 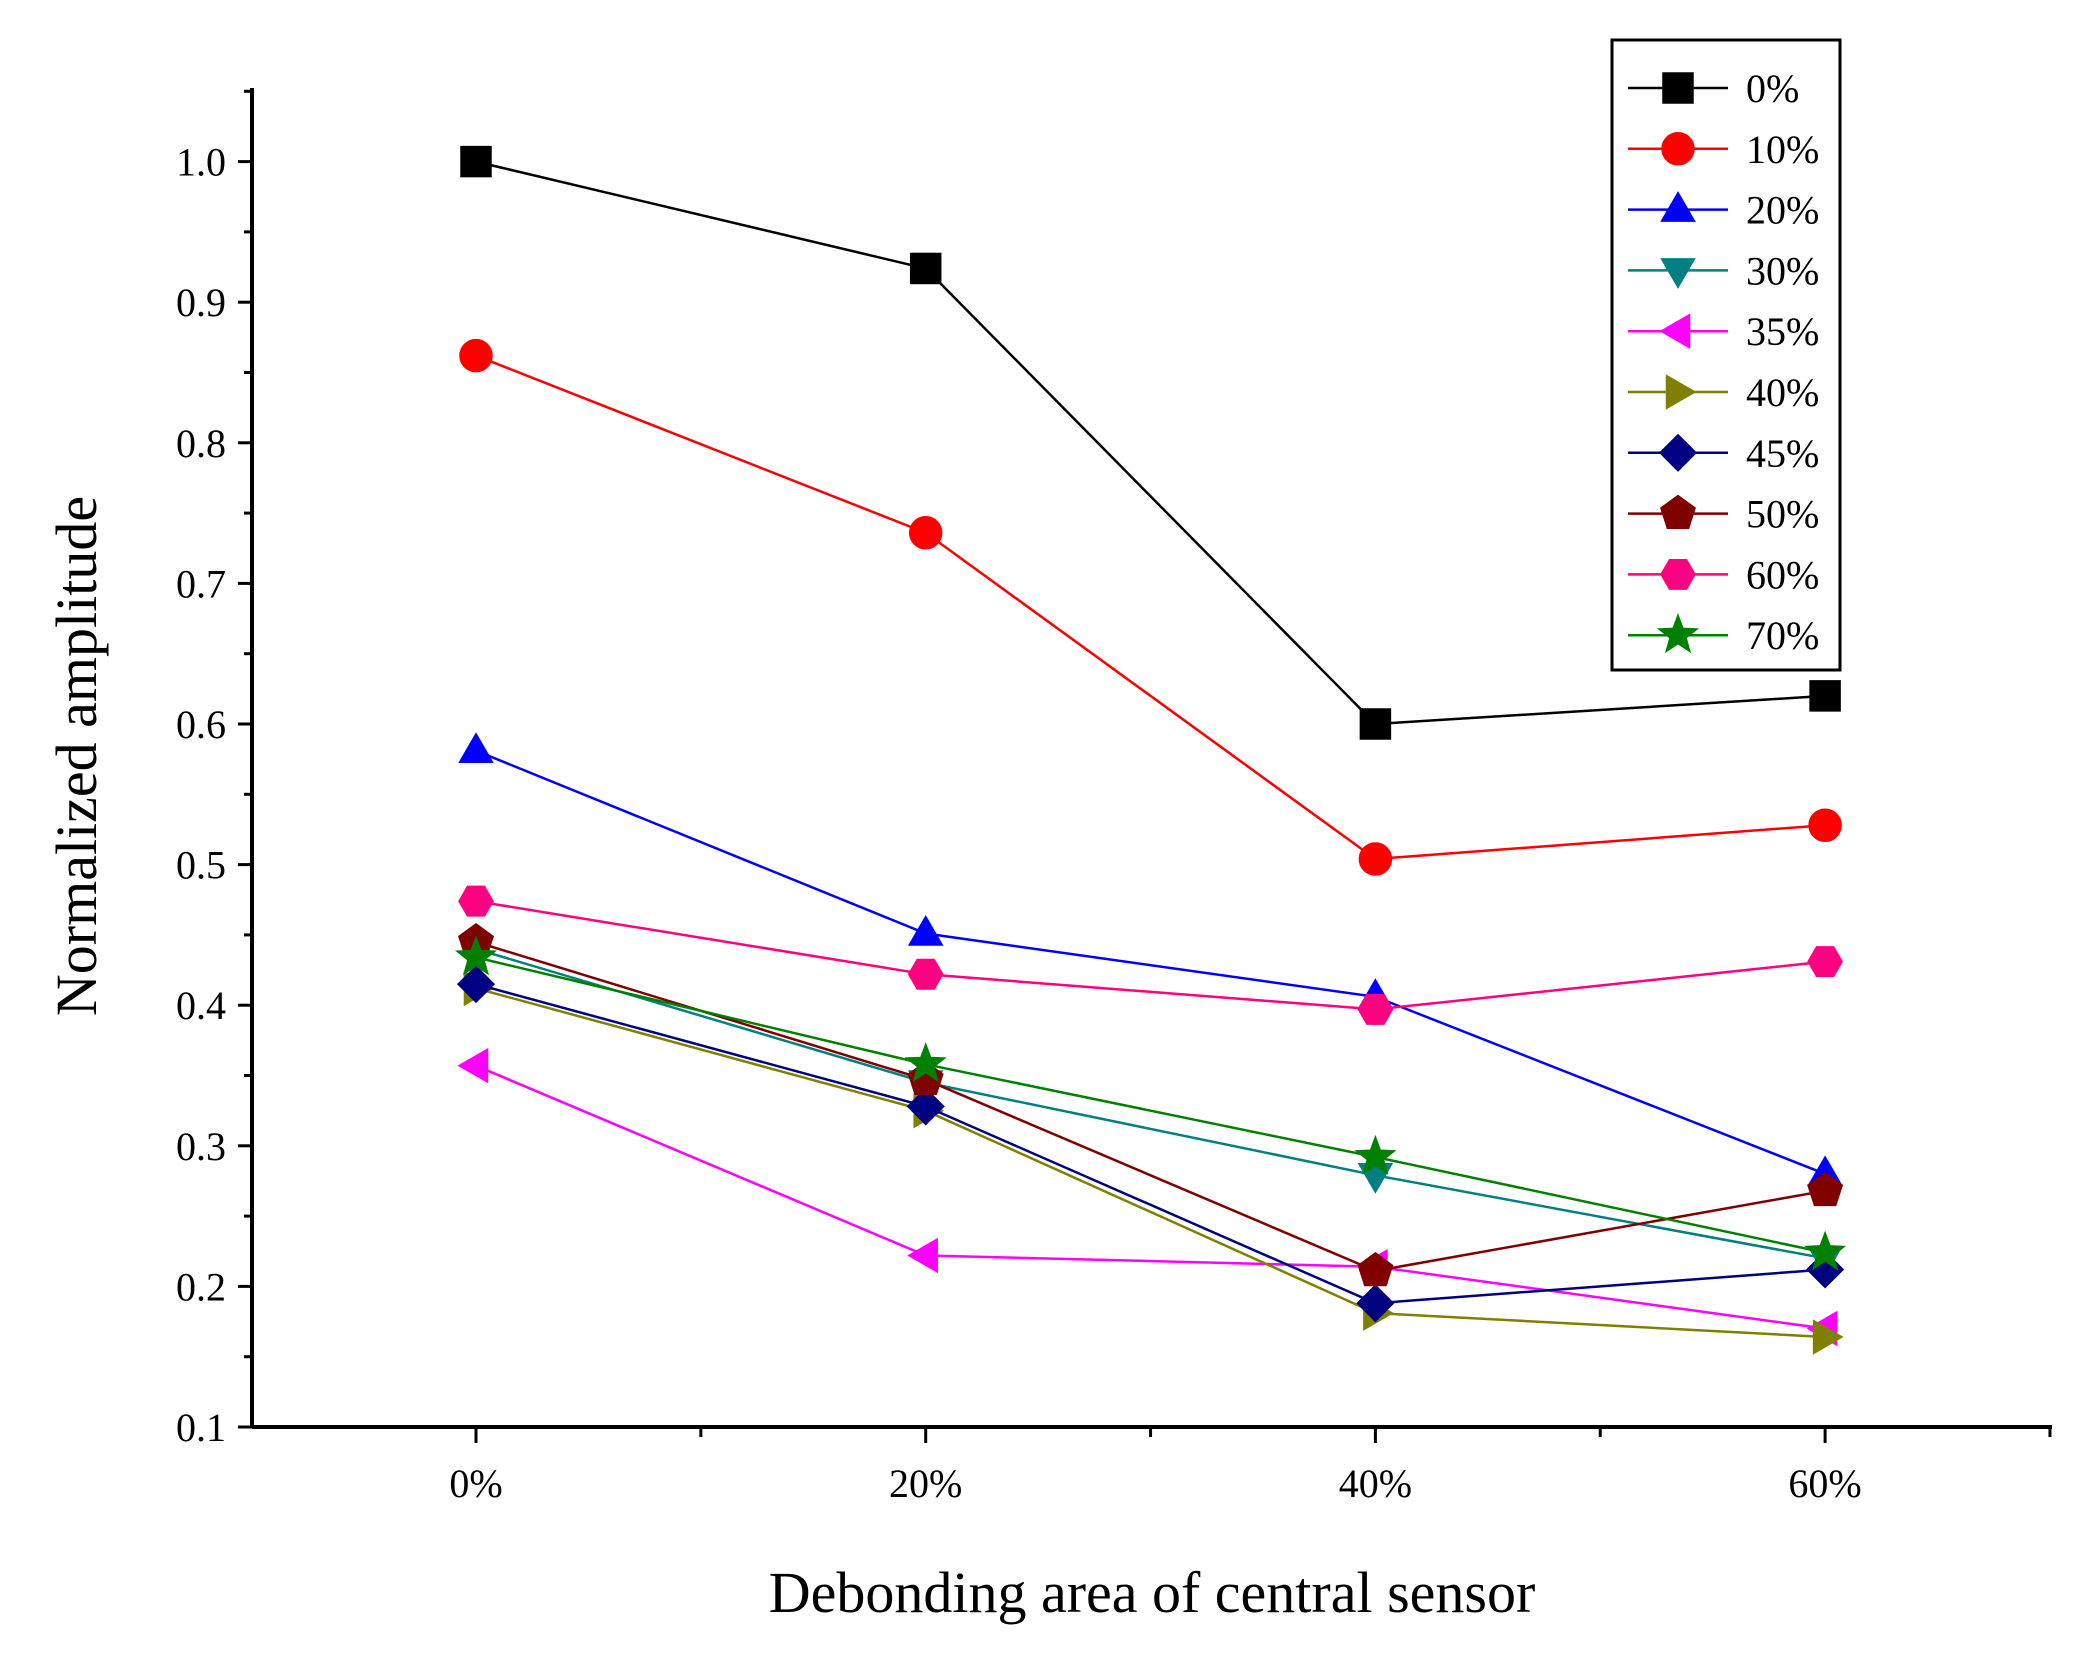 What do you see at coordinates (1782, 635) in the screenshot?
I see `legend-label: 70%` at bounding box center [1782, 635].